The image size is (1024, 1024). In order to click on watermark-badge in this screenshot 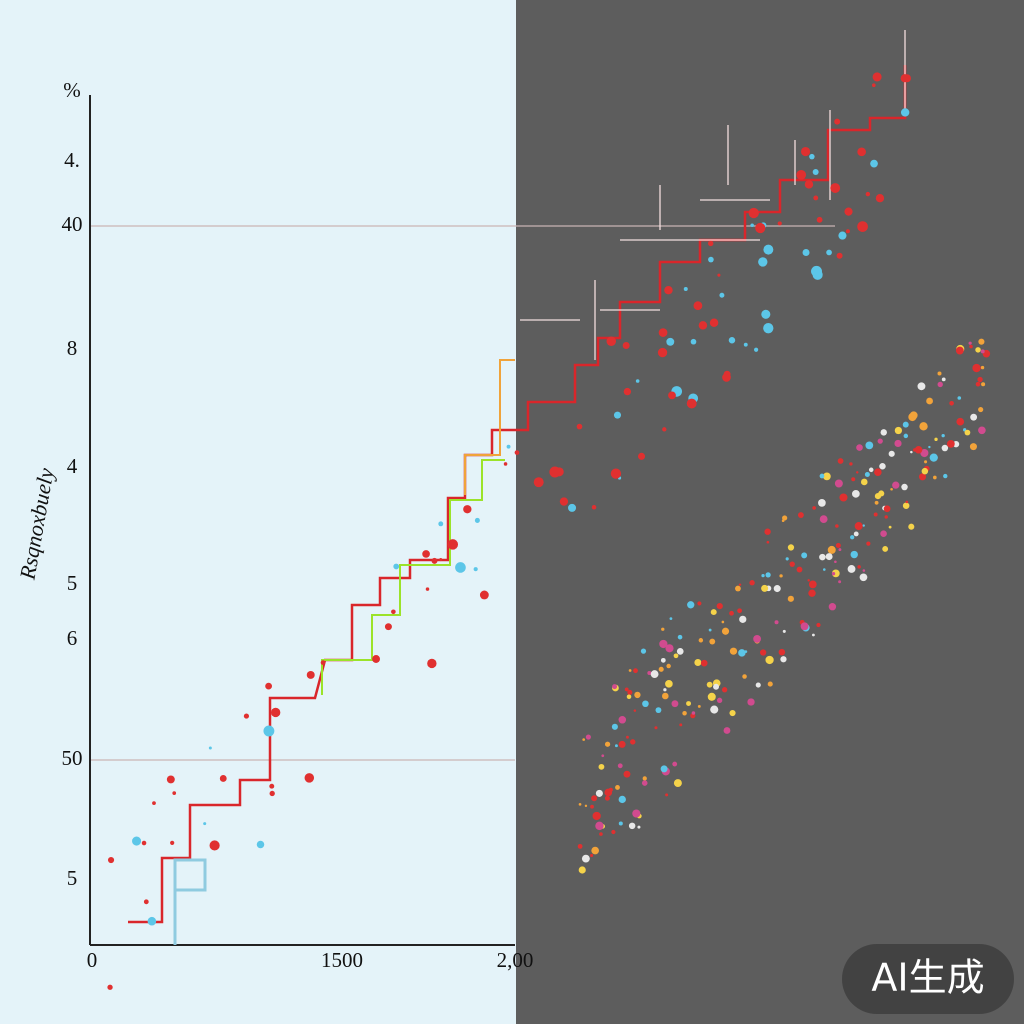, I will do `click(928, 979)`.